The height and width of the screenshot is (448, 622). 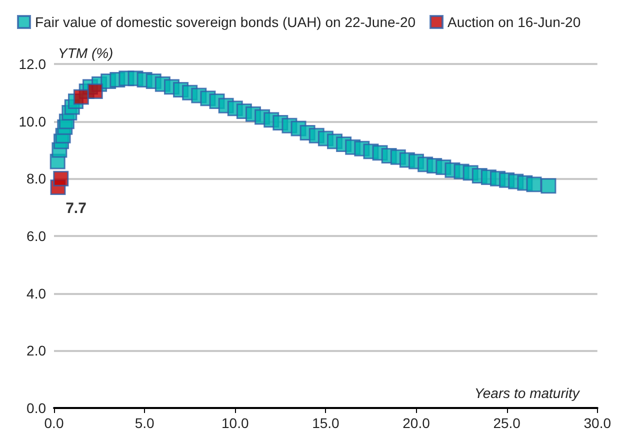 I want to click on y-tick-label: 12.0, so click(x=32, y=64).